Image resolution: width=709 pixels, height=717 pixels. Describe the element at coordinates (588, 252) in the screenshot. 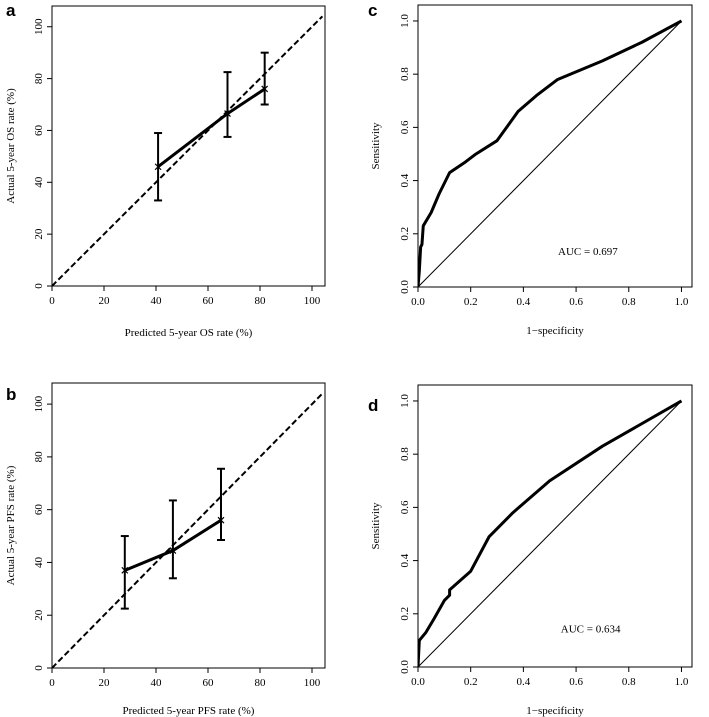

I see `auc-annotation: AUC = 0.697` at that location.